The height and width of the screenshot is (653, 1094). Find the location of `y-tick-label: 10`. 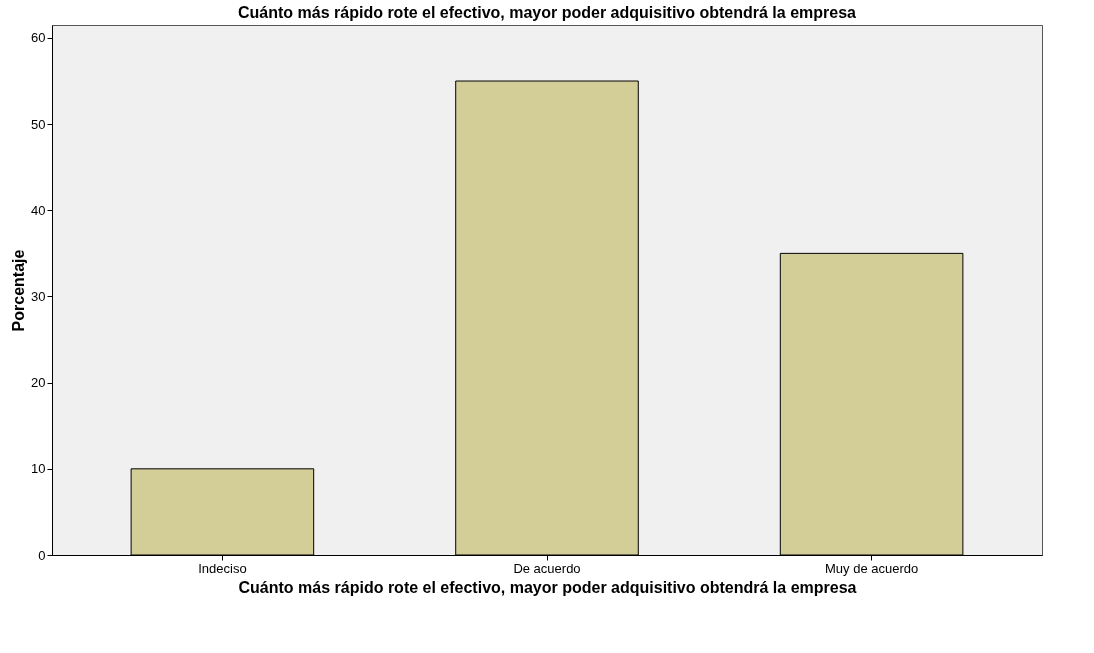

y-tick-label: 10 is located at coordinates (38, 469).